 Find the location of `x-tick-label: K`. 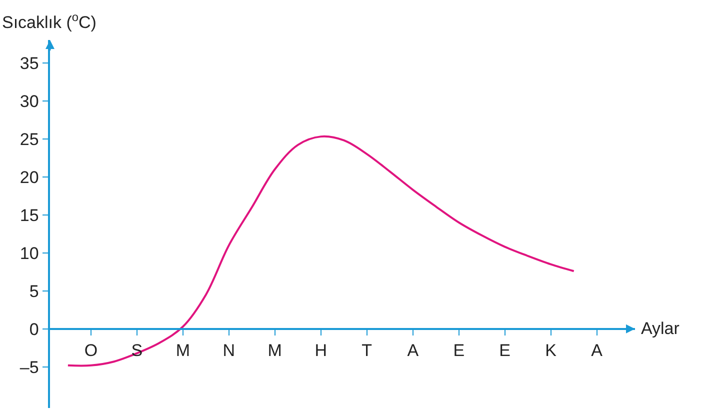

x-tick-label: K is located at coordinates (551, 350).